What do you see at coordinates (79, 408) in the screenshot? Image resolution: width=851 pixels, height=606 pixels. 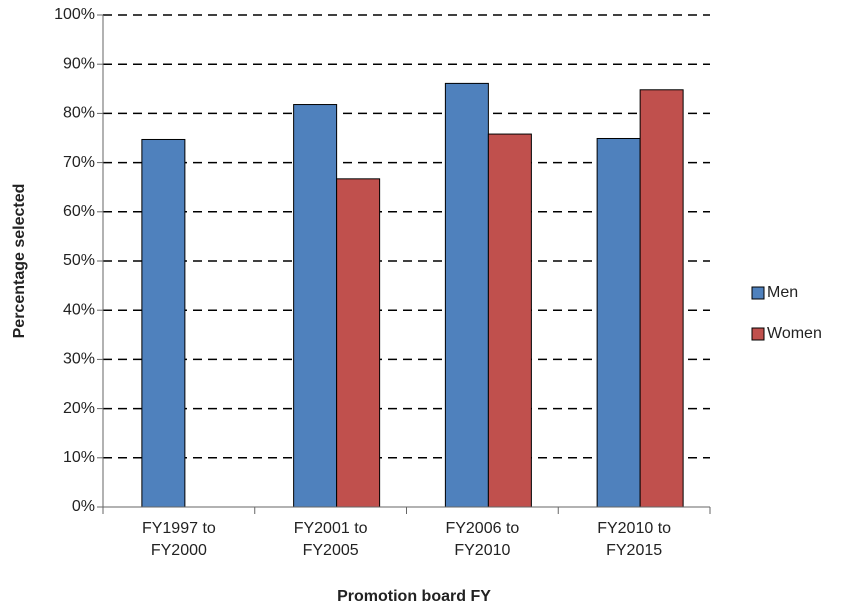 I see `y-tick-label: 20%` at bounding box center [79, 408].